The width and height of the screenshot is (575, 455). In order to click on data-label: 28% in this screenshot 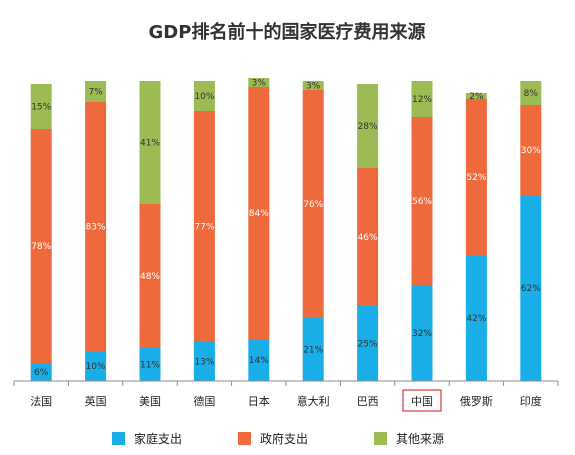, I will do `click(368, 127)`.